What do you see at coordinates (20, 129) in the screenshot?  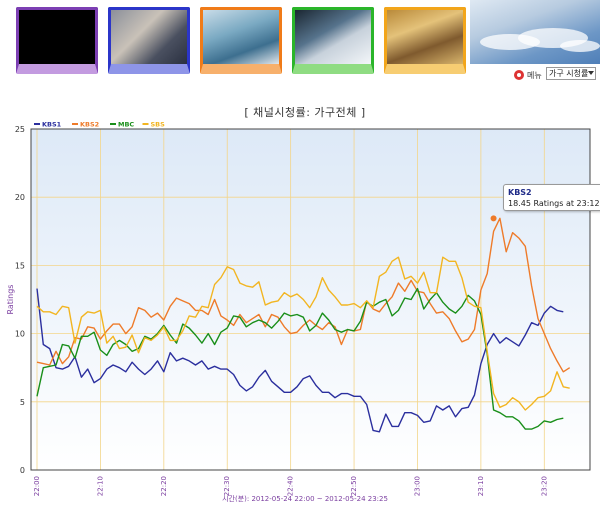 I see `y-tick-label: 25` at bounding box center [20, 129].